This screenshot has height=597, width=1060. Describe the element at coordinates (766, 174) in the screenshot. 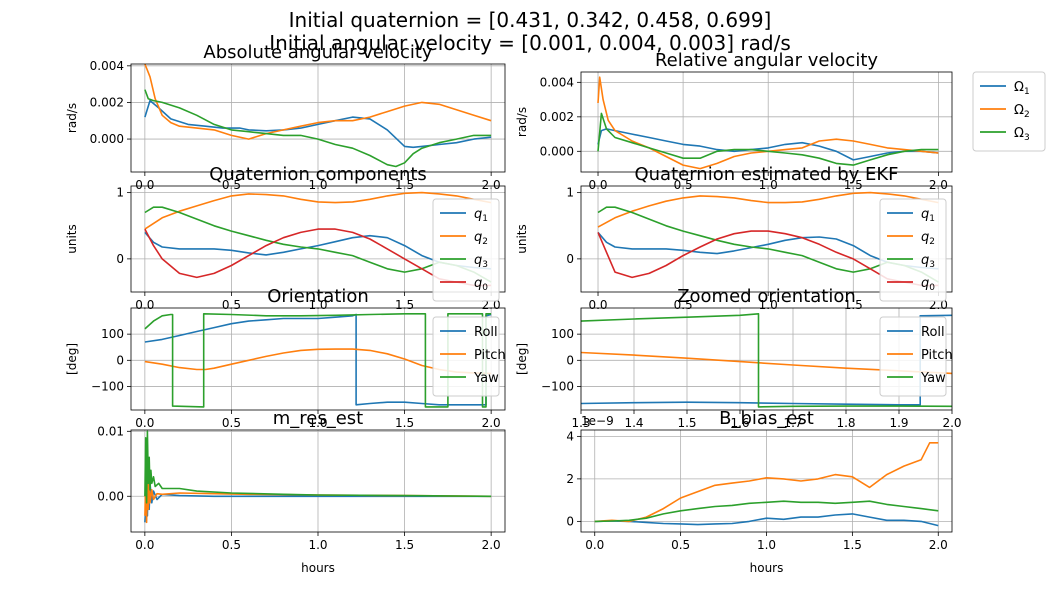

I see `chart-title: Quaternion estimated by EKF` at that location.